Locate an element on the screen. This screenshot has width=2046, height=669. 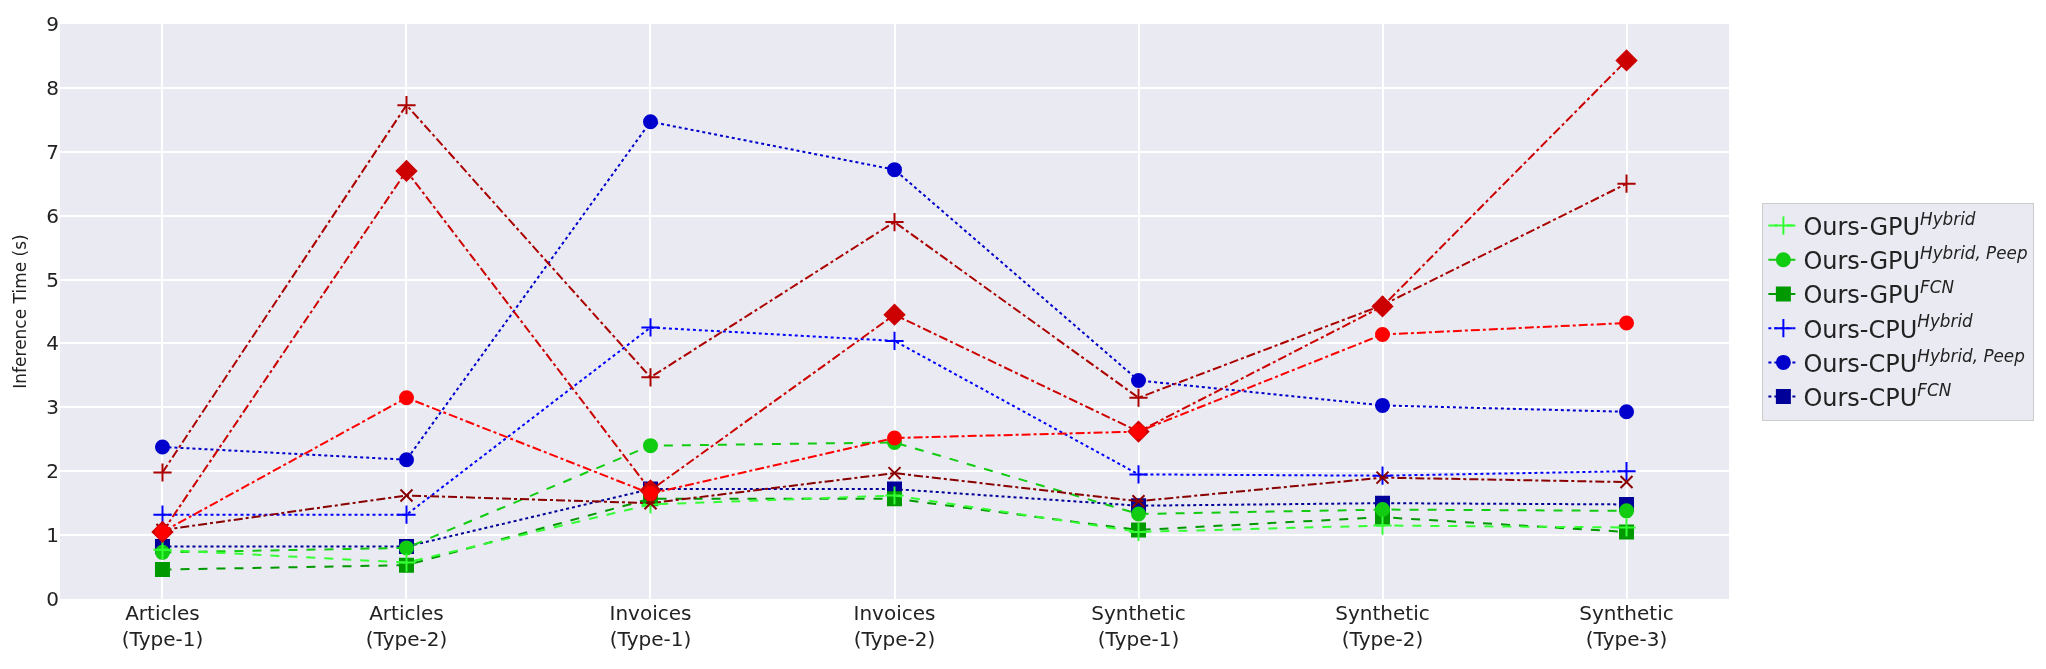
y-tick-label: 5 is located at coordinates (52, 279).